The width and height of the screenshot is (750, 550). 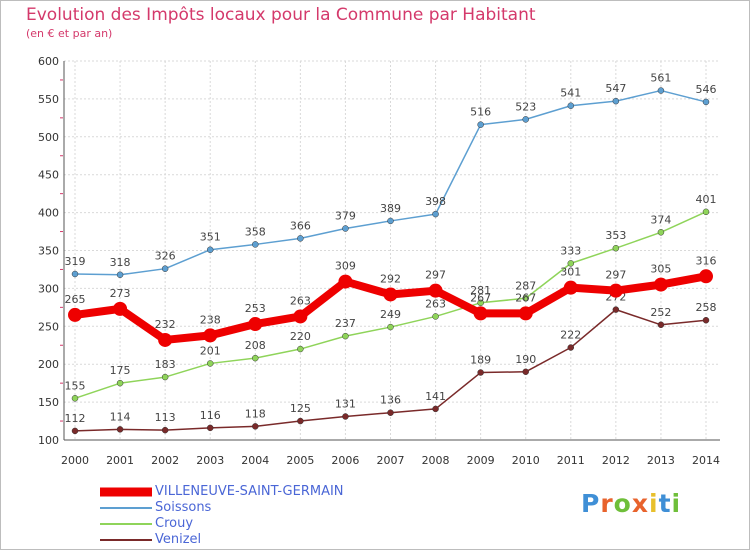 I want to click on data-point-venizel-2006, so click(x=345, y=416).